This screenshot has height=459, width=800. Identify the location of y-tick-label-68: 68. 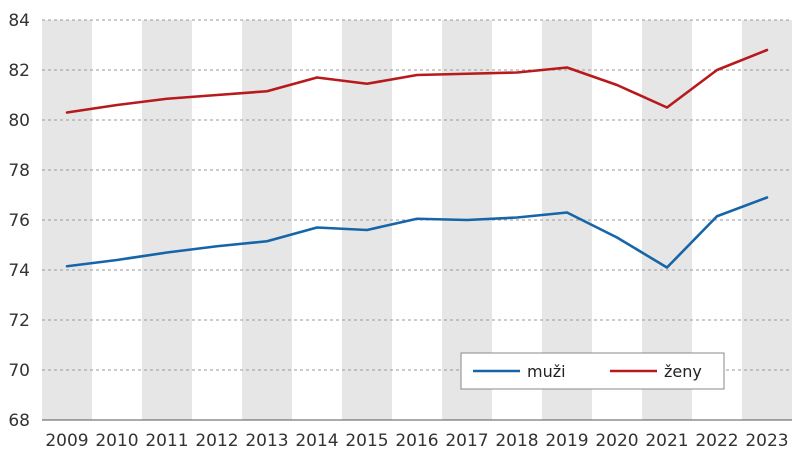
(19, 421).